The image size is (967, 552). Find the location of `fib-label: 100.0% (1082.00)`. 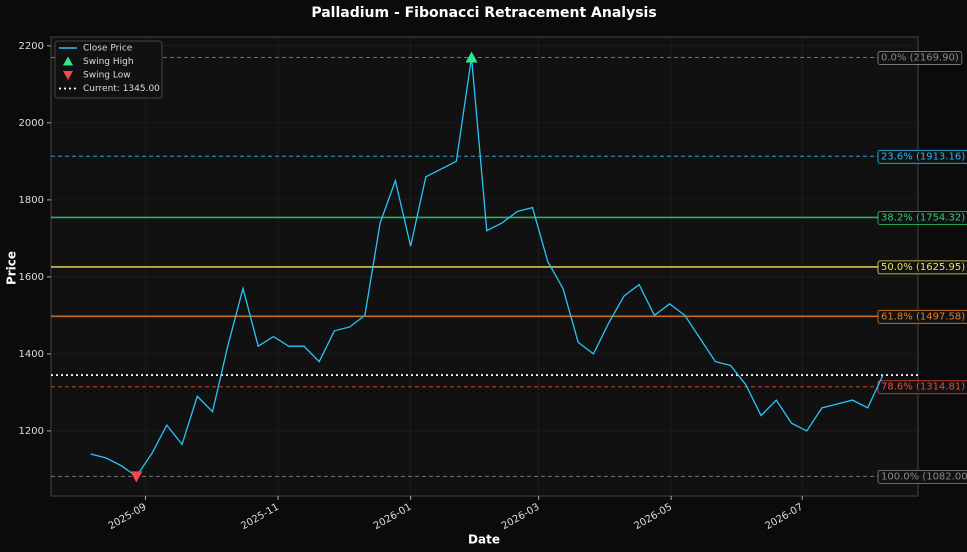

fib-label: 100.0% (1082.00) is located at coordinates (924, 476).